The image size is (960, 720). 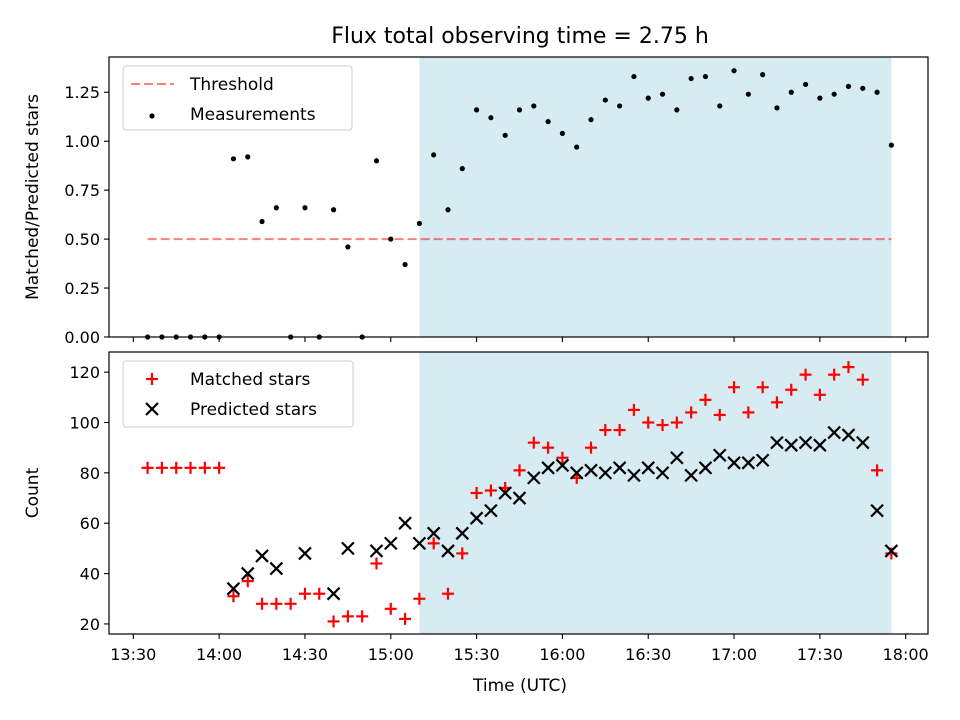 I want to click on x-tick-label: 15:30, so click(x=477, y=654).